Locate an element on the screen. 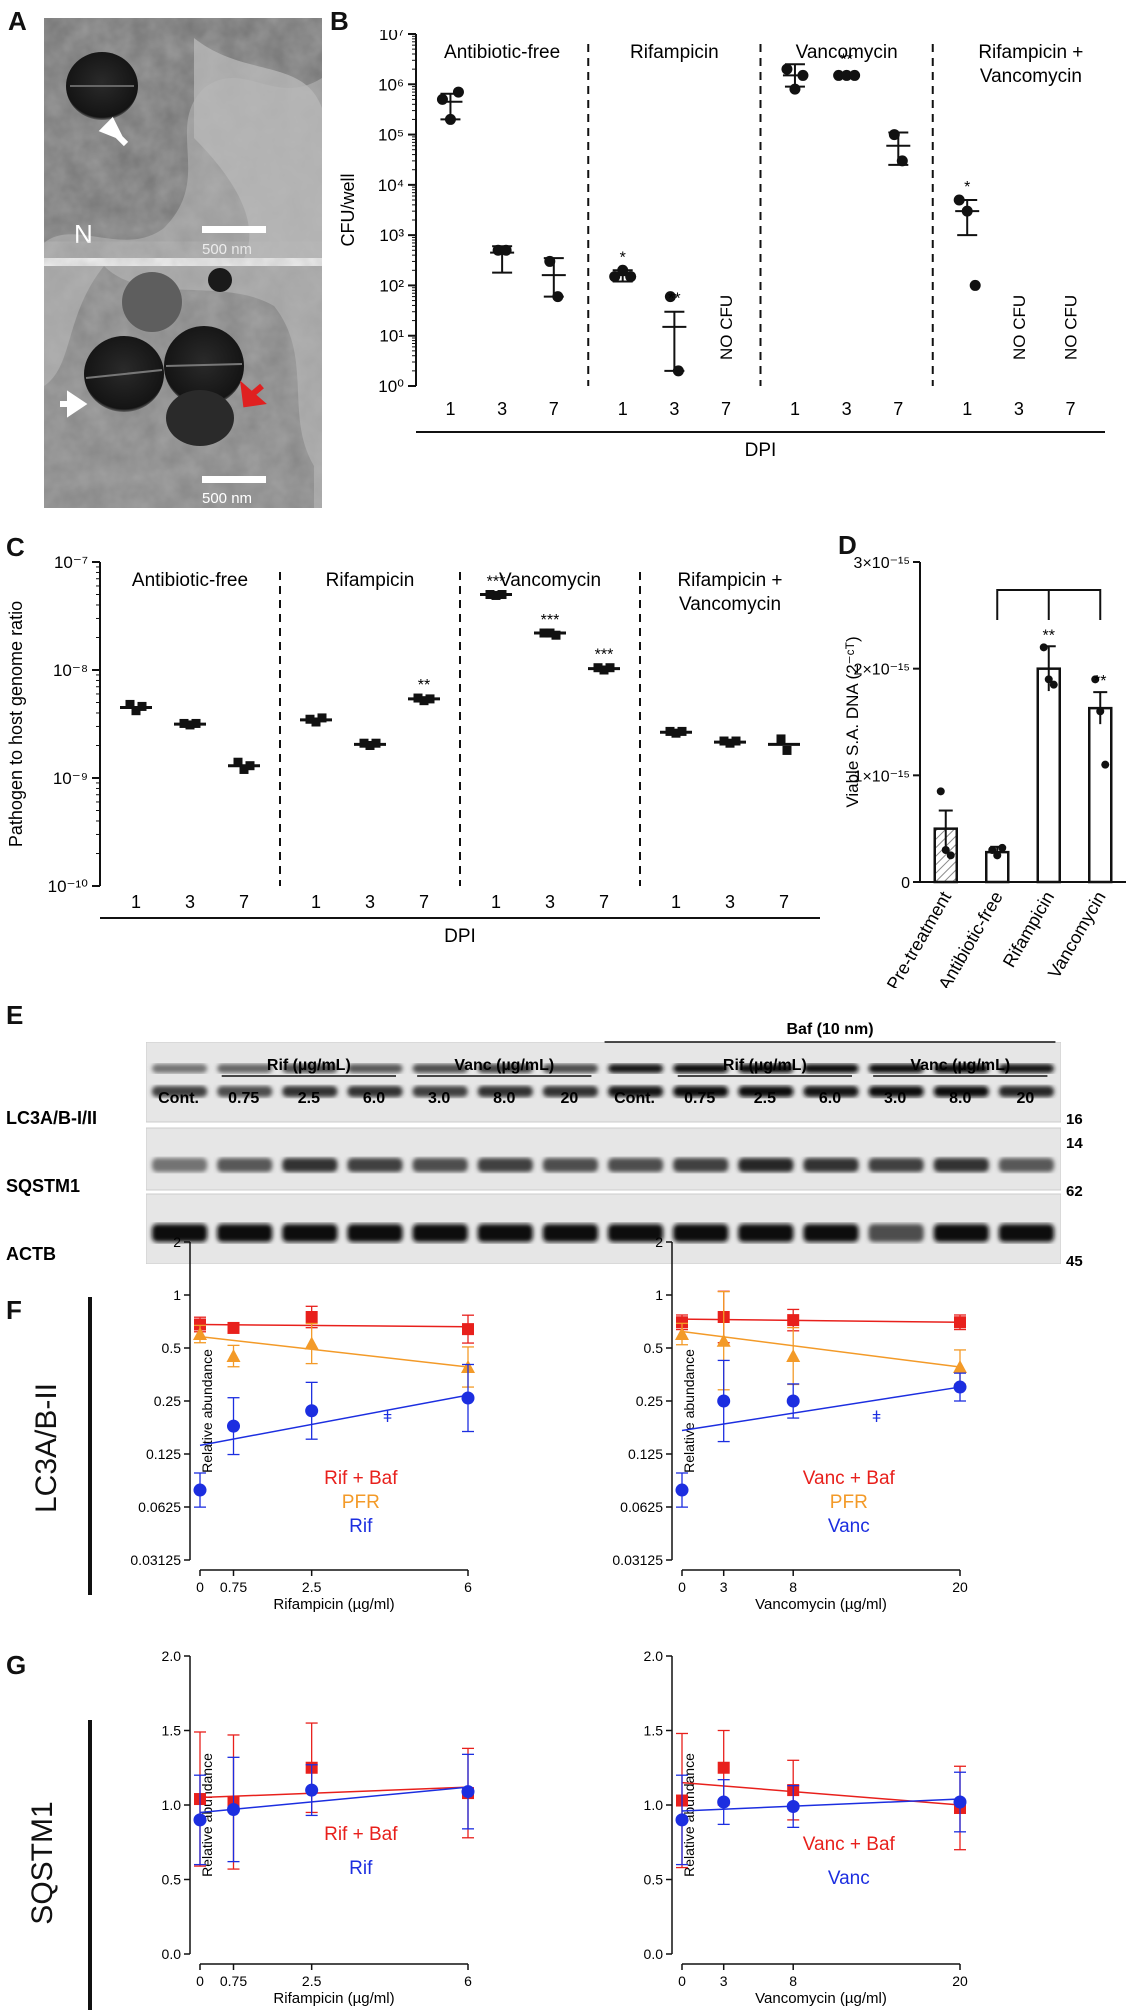 This screenshot has height=2015, width=1130. blot-row-label: ACTB is located at coordinates (31, 1254).